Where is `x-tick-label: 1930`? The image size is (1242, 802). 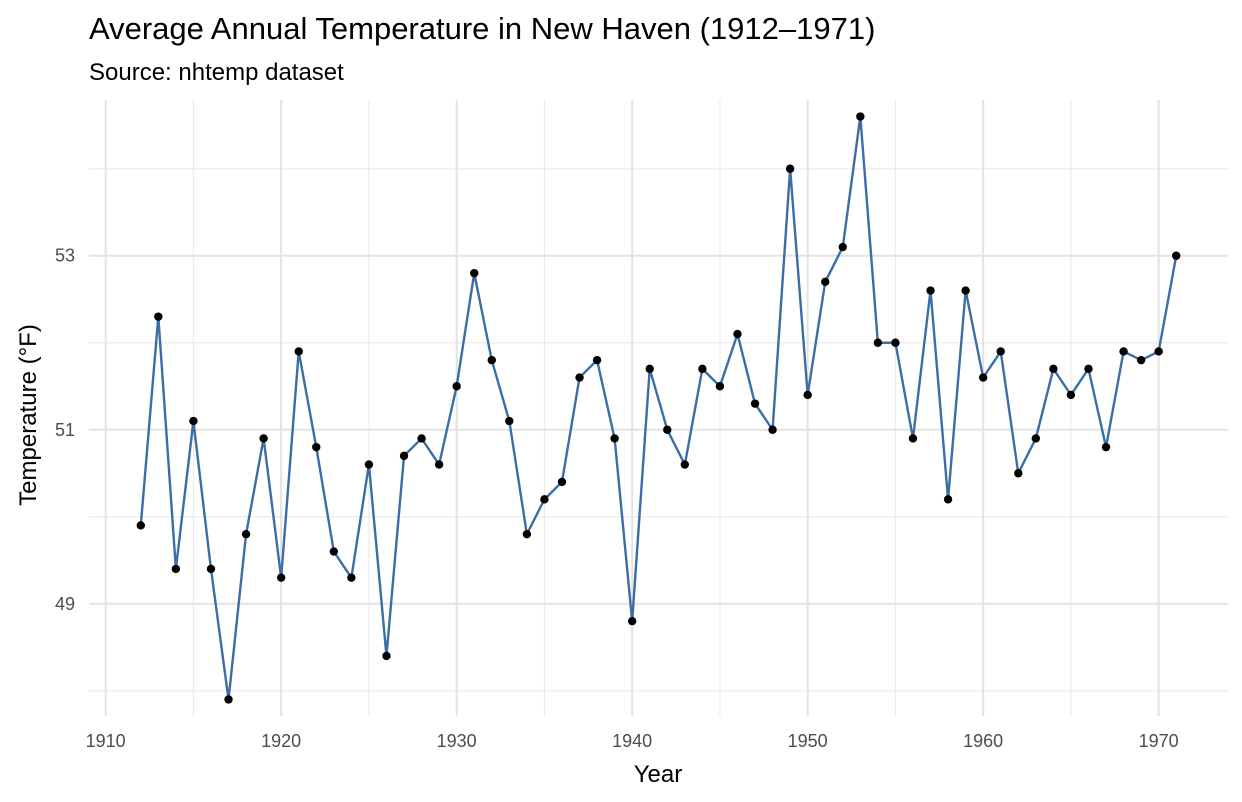
x-tick-label: 1930 is located at coordinates (457, 741).